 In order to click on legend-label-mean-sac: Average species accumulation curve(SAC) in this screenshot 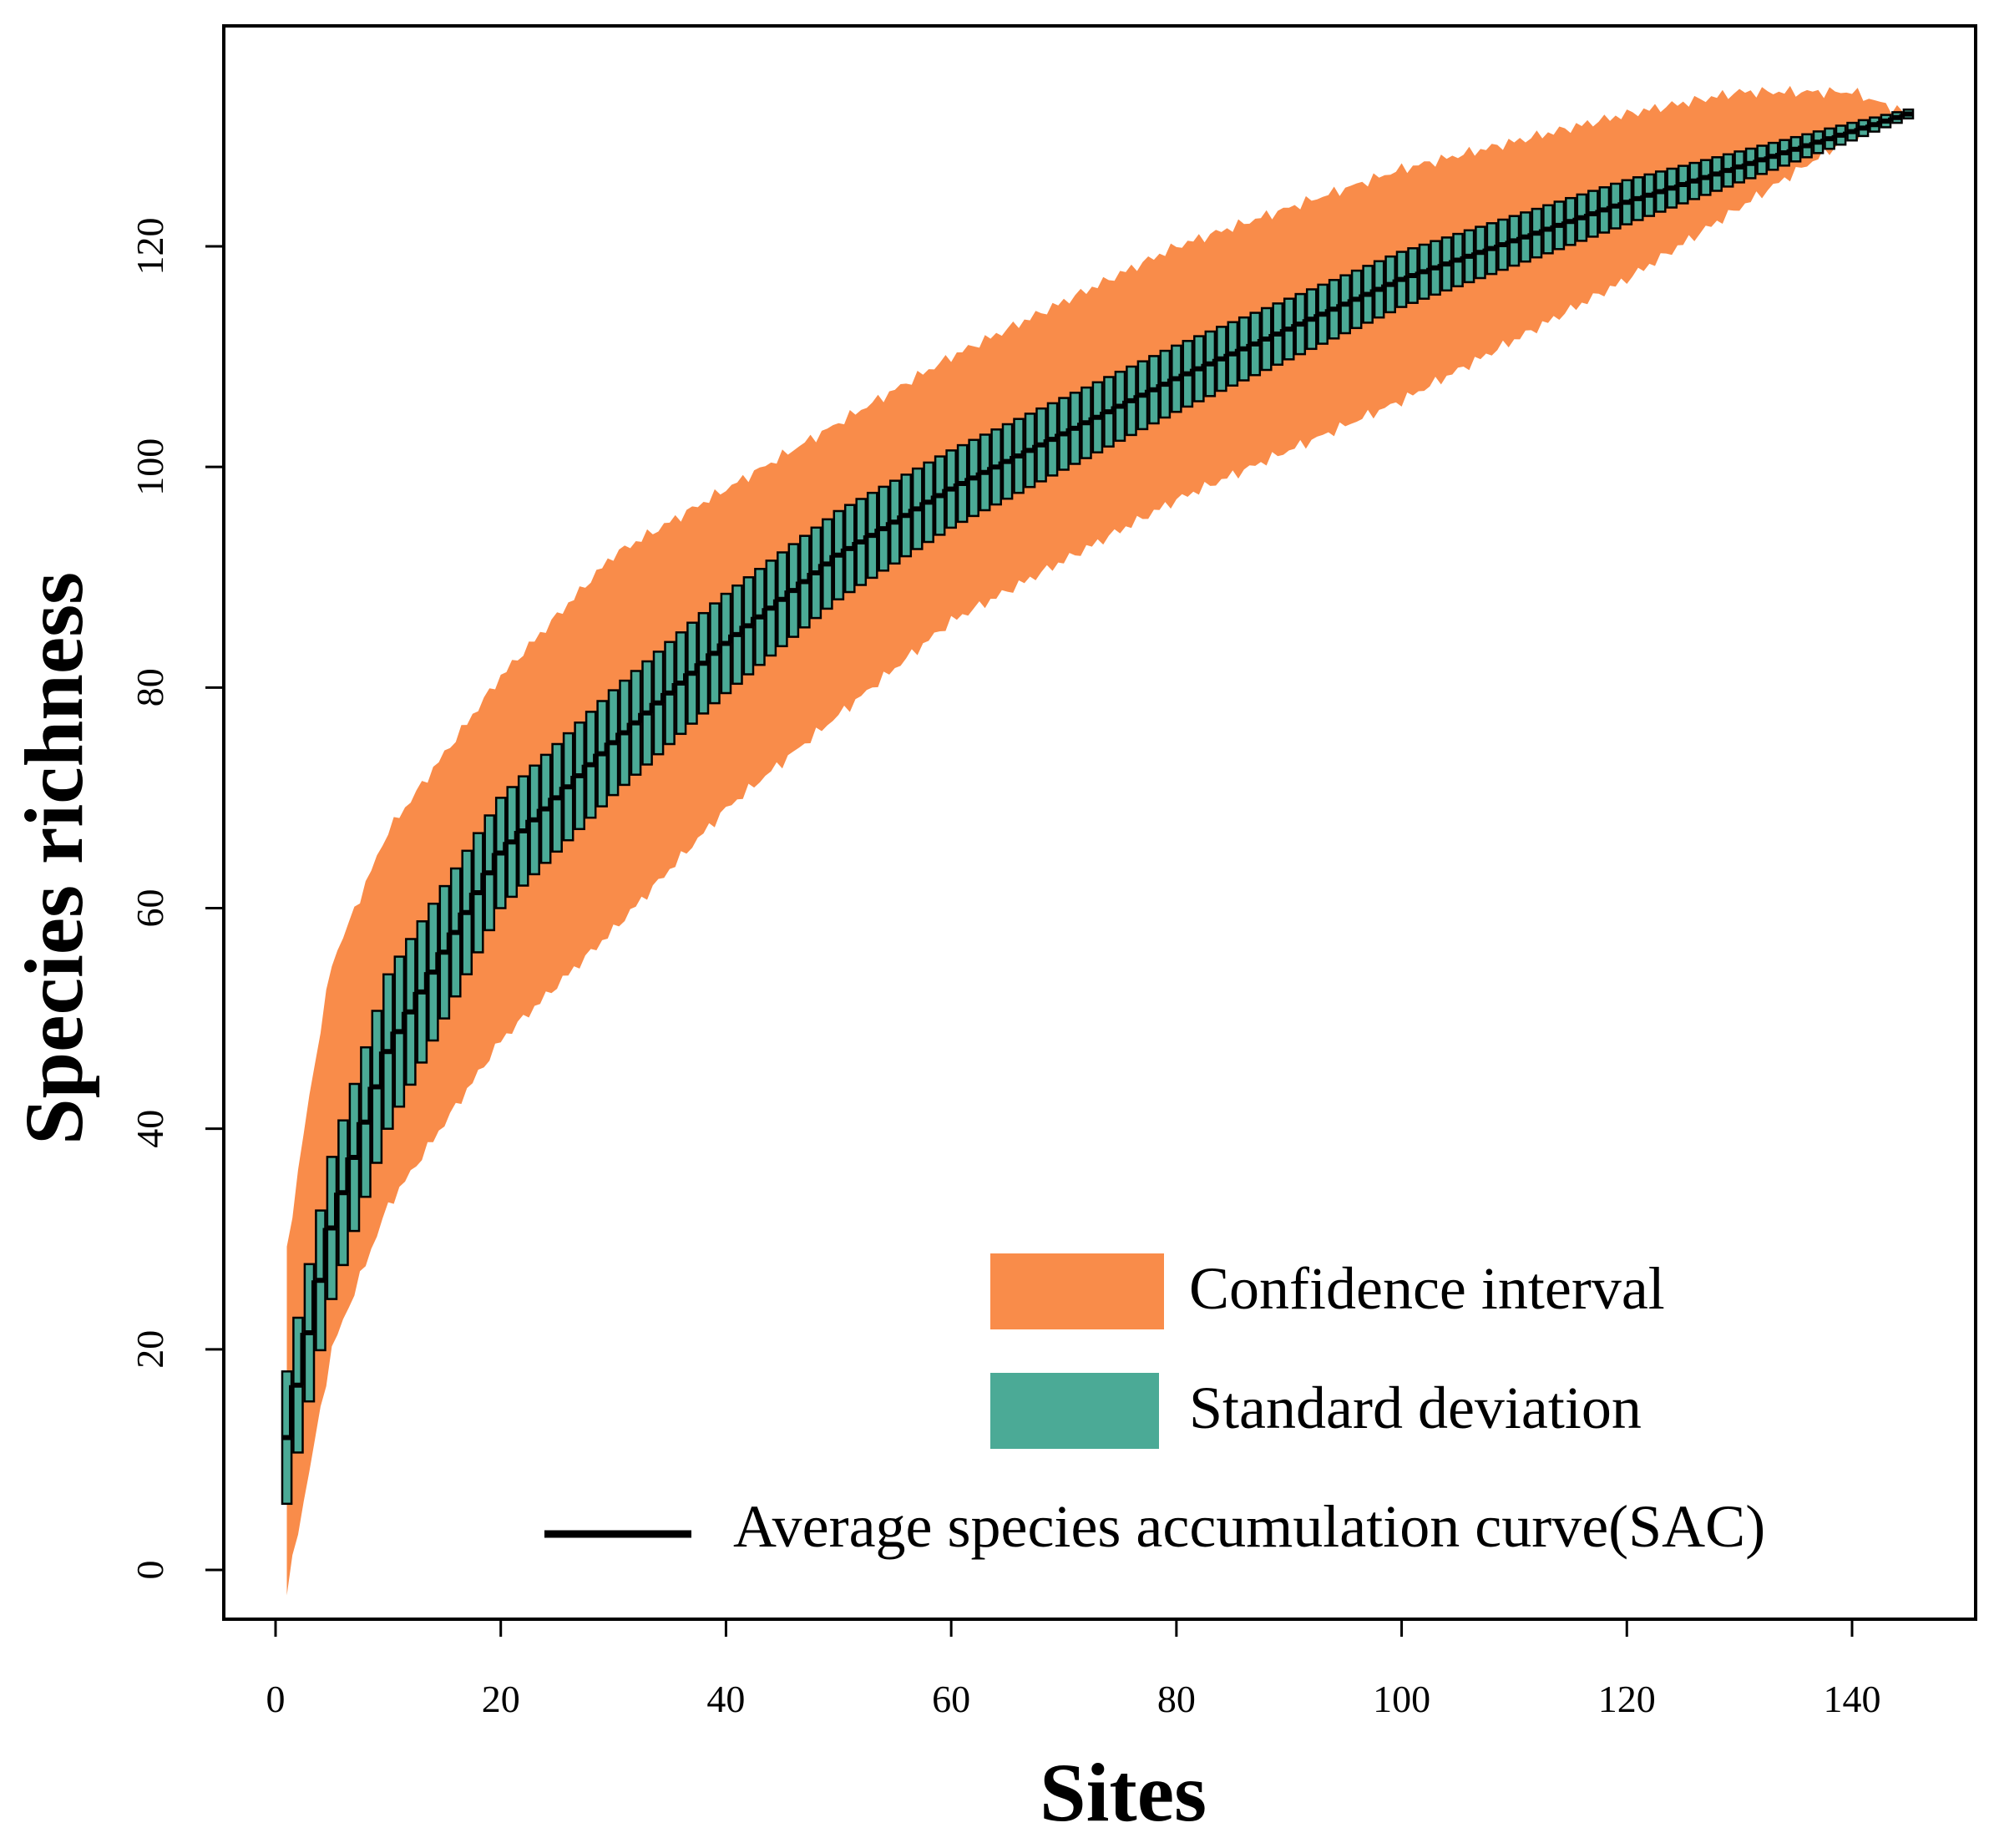, I will do `click(1249, 1526)`.